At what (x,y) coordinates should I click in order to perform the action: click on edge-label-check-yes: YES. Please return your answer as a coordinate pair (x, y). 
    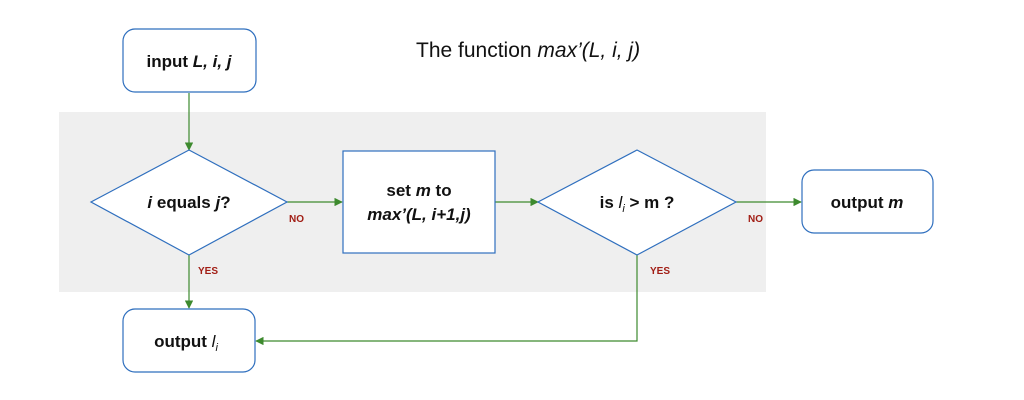
    Looking at the image, I should click on (208, 271).